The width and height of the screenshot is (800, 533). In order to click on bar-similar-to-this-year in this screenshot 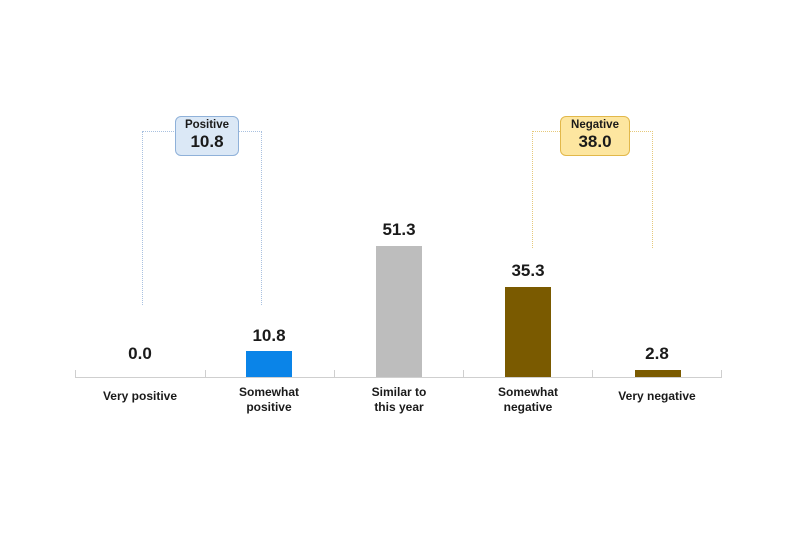, I will do `click(399, 311)`.